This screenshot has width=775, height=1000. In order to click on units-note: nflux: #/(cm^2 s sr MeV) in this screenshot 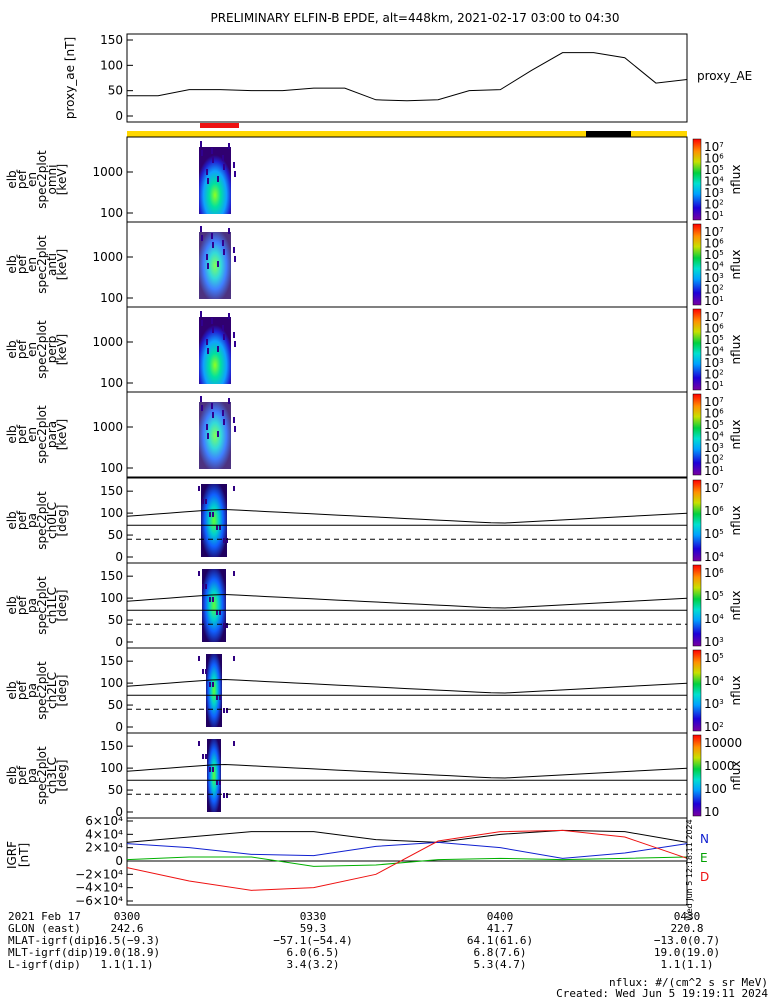, I will do `click(688, 982)`.